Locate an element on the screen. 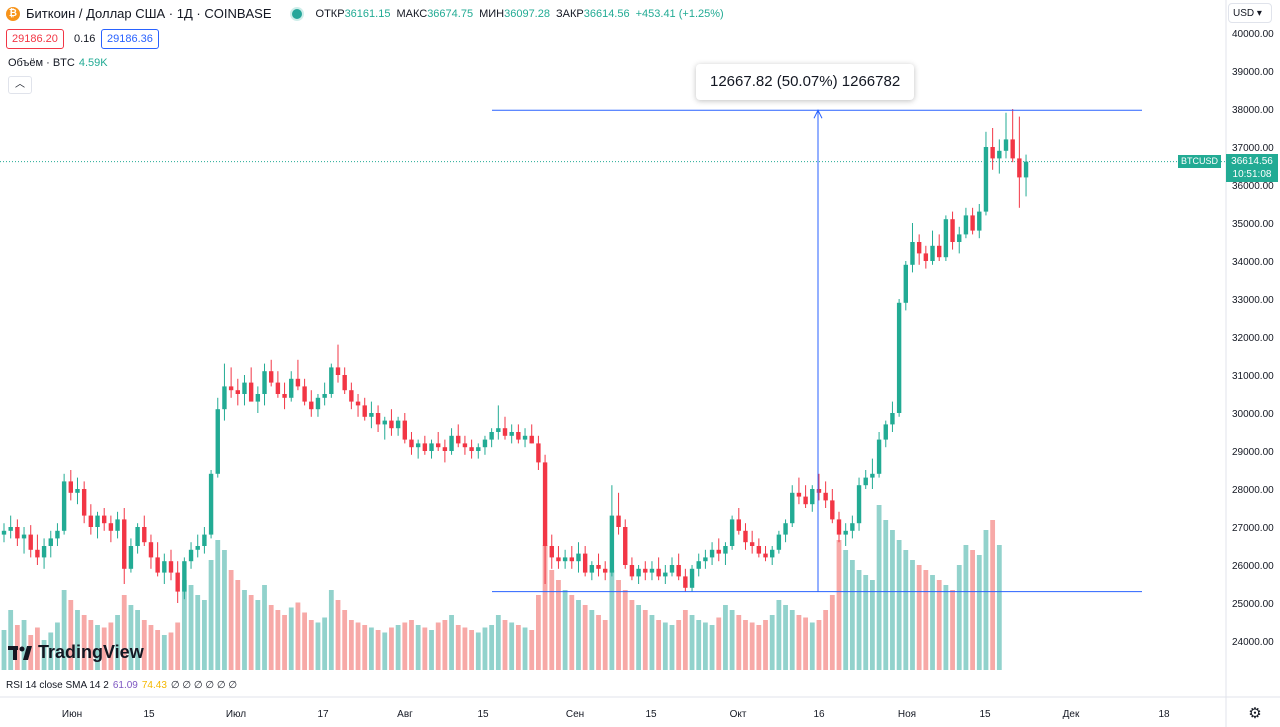 The width and height of the screenshot is (1280, 727). settings-gear-icon: ⚙ is located at coordinates (1255, 713).